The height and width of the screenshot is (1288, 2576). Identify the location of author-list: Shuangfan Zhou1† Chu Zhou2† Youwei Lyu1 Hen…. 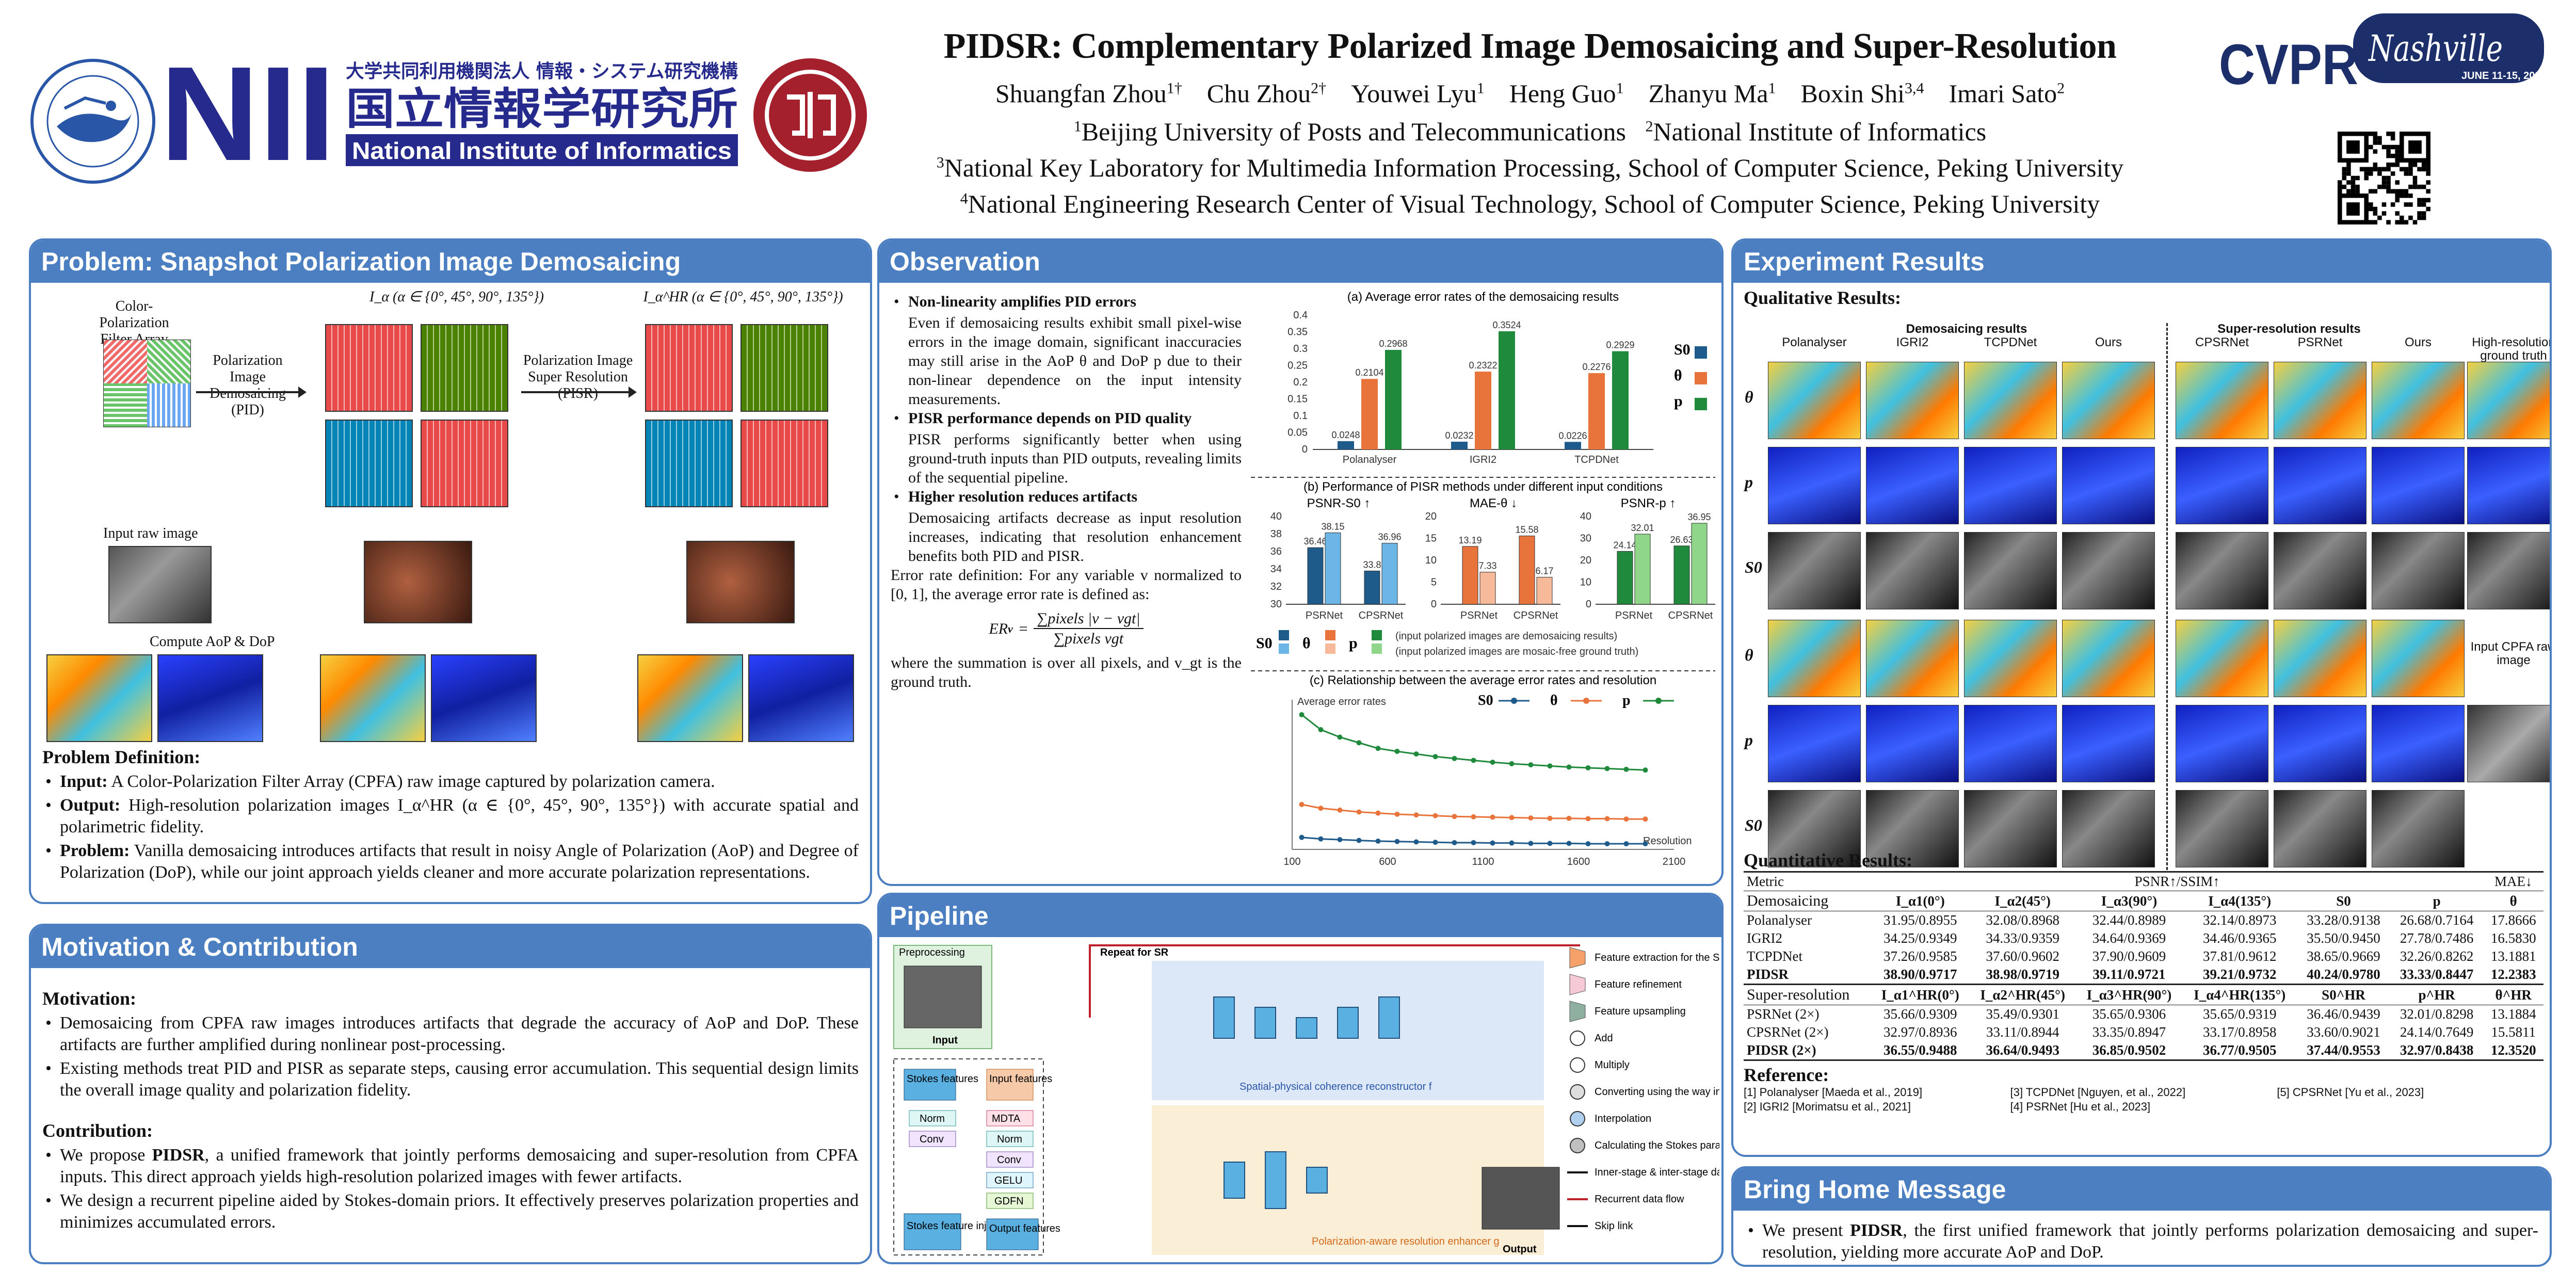
(1530, 94).